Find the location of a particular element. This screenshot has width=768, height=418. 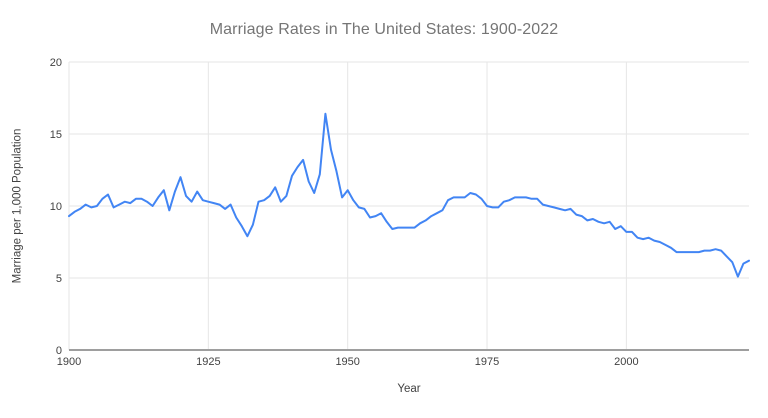

y-tick-label: 15 is located at coordinates (56, 135).